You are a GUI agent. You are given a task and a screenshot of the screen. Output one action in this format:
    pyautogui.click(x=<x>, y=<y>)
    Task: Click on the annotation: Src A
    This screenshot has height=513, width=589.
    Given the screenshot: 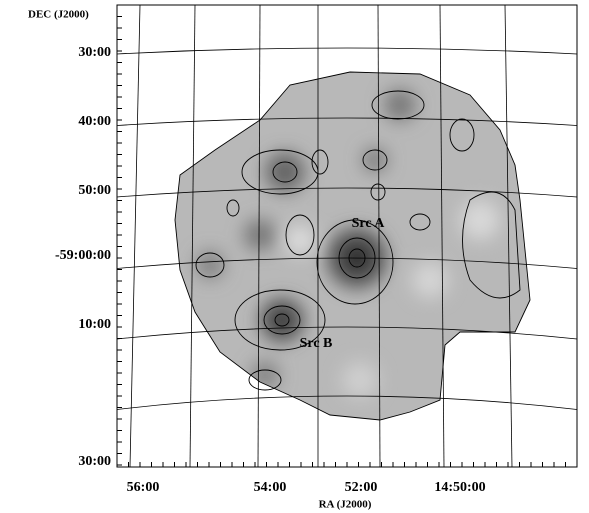 What is the action you would take?
    pyautogui.click(x=369, y=223)
    